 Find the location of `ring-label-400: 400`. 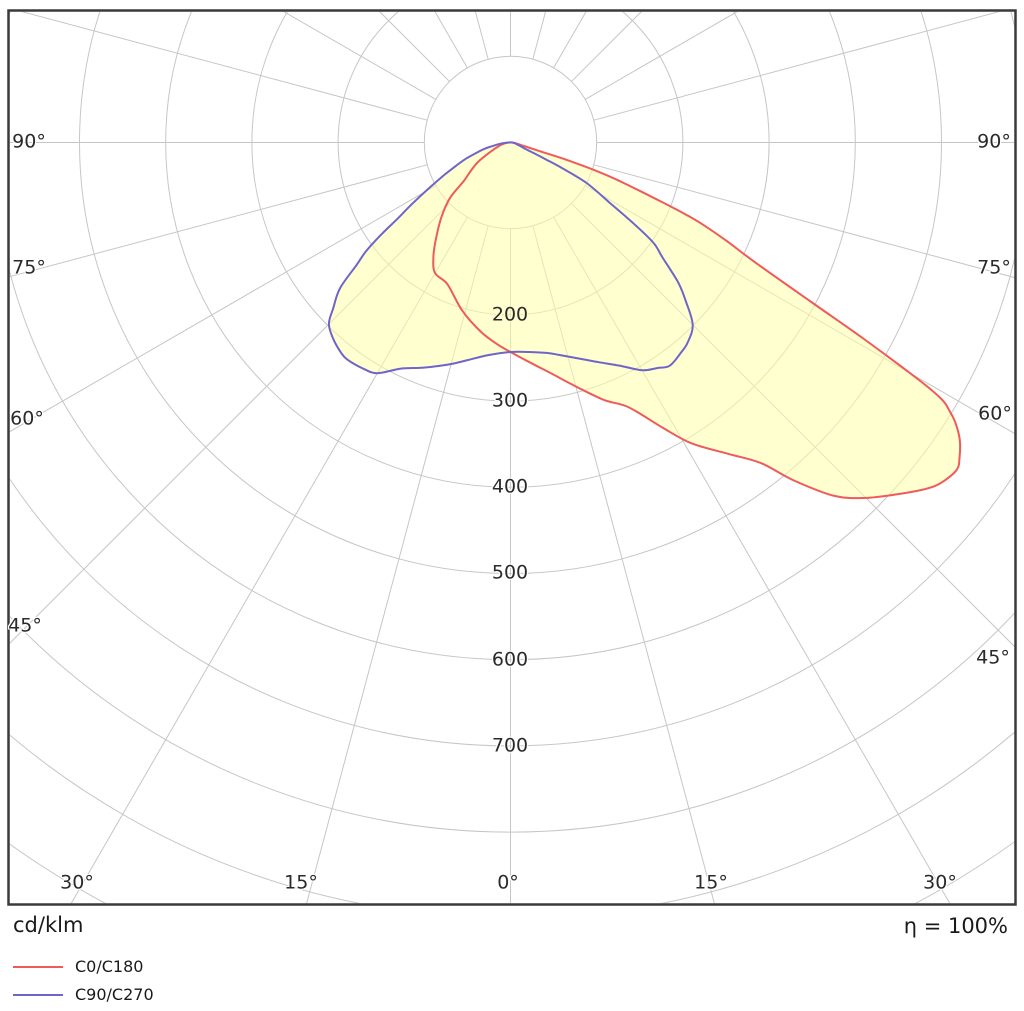

ring-label-400: 400 is located at coordinates (510, 486).